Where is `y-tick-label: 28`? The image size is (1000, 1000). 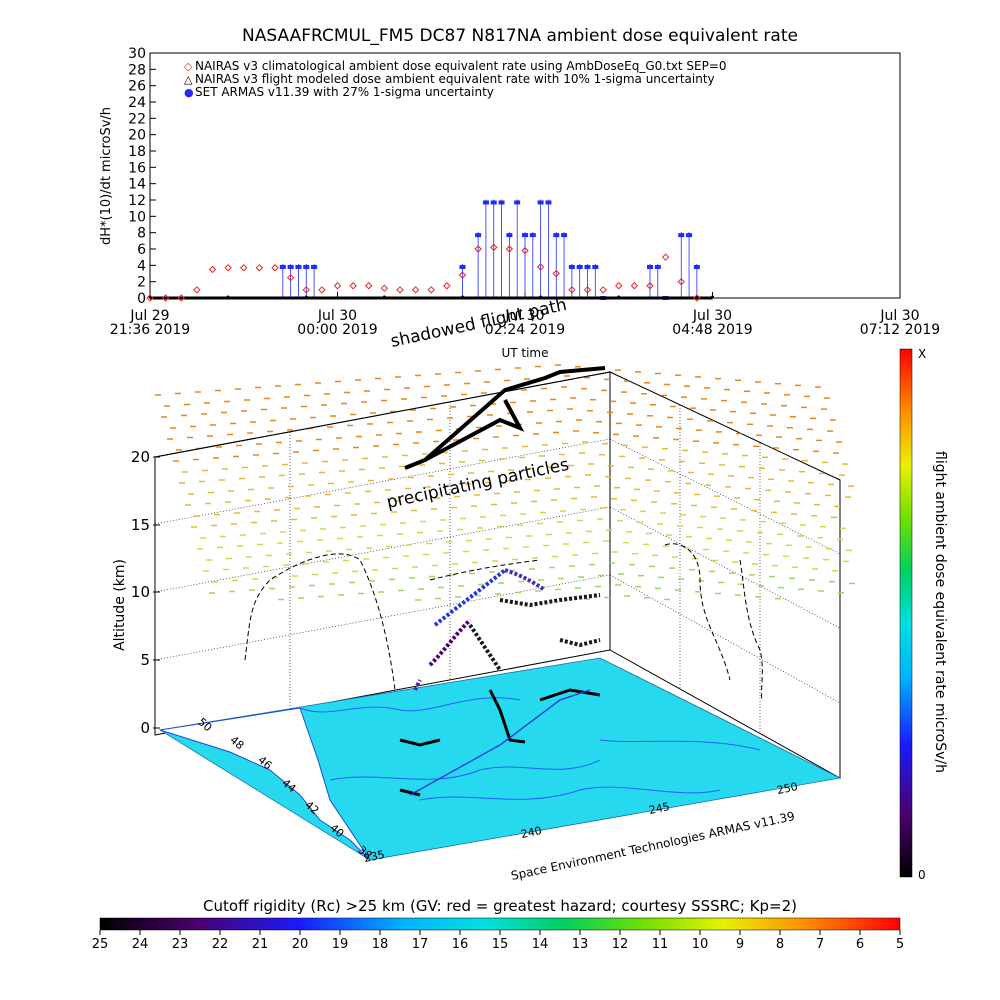 y-tick-label: 28 is located at coordinates (137, 70).